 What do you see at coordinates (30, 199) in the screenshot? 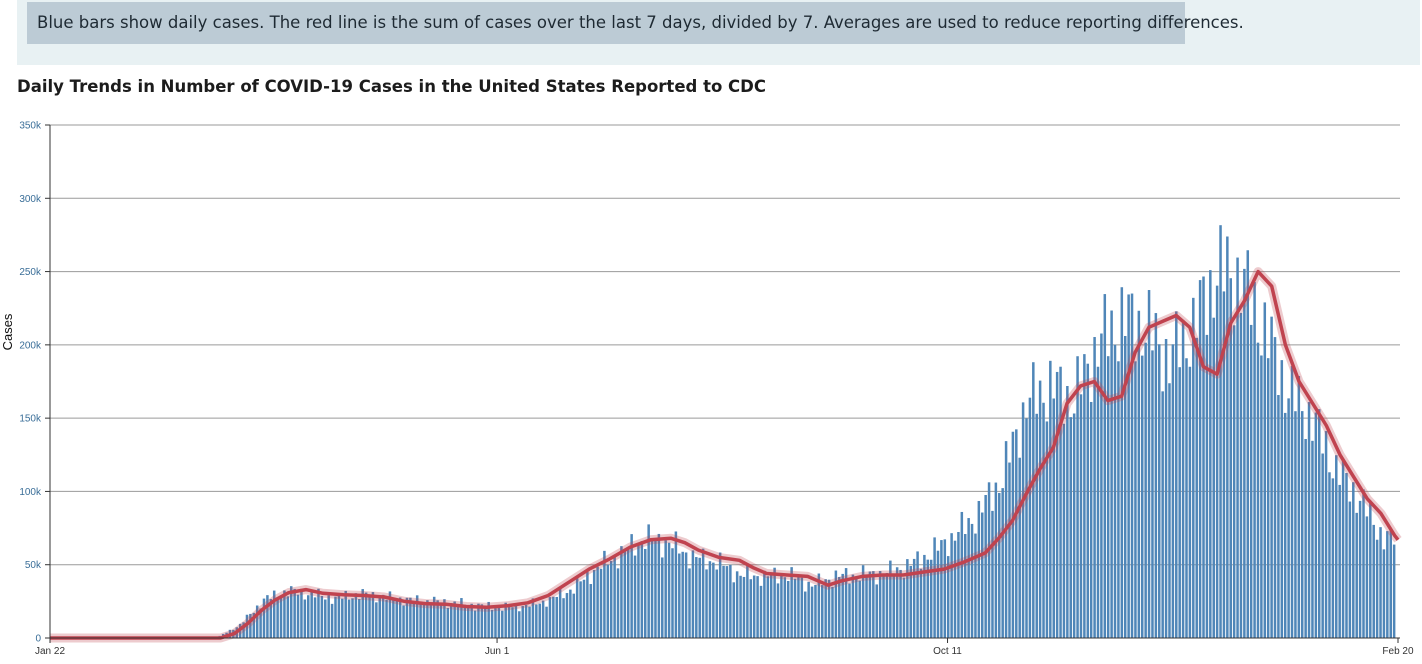
I see `y-tick-label: 300k` at bounding box center [30, 199].